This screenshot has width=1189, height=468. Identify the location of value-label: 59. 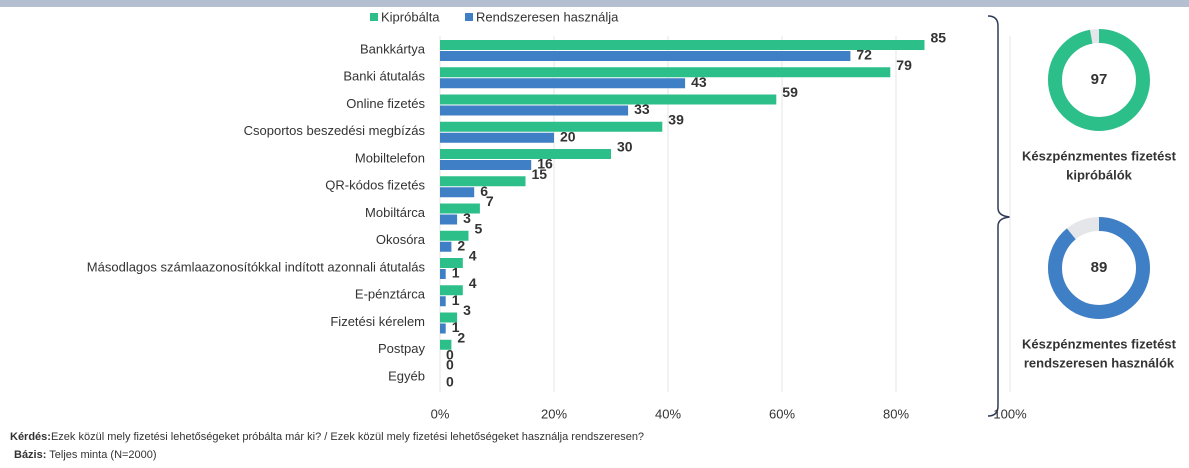
(790, 92).